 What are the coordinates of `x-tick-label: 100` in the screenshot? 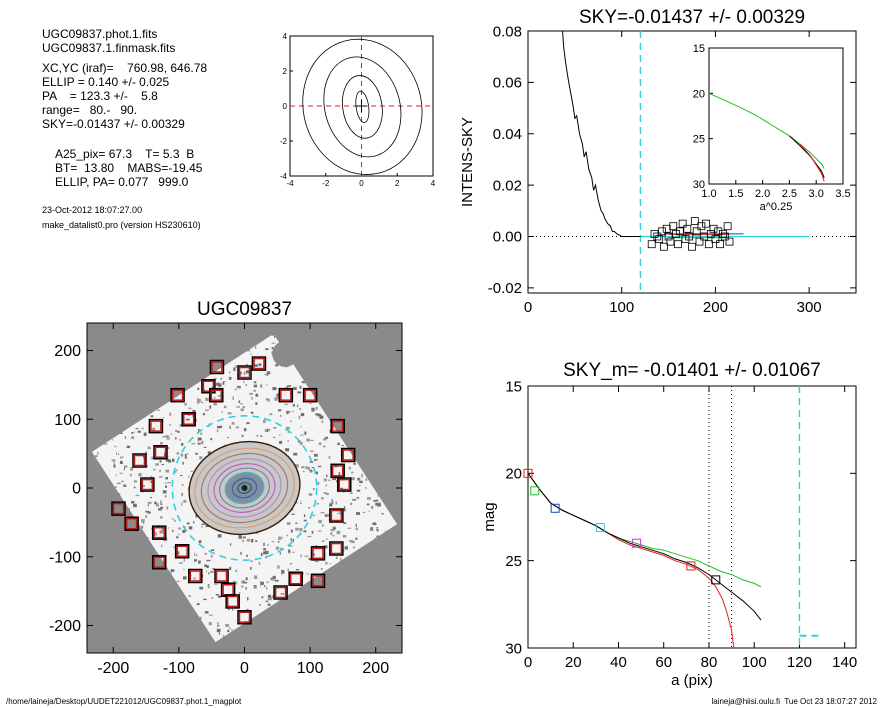 It's located at (754, 662).